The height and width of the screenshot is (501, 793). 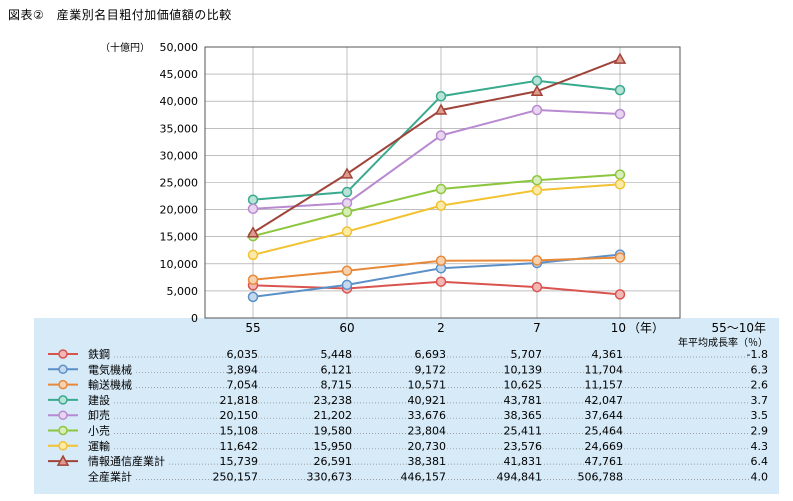 I want to click on y-tick-label: 40,000, so click(x=179, y=101).